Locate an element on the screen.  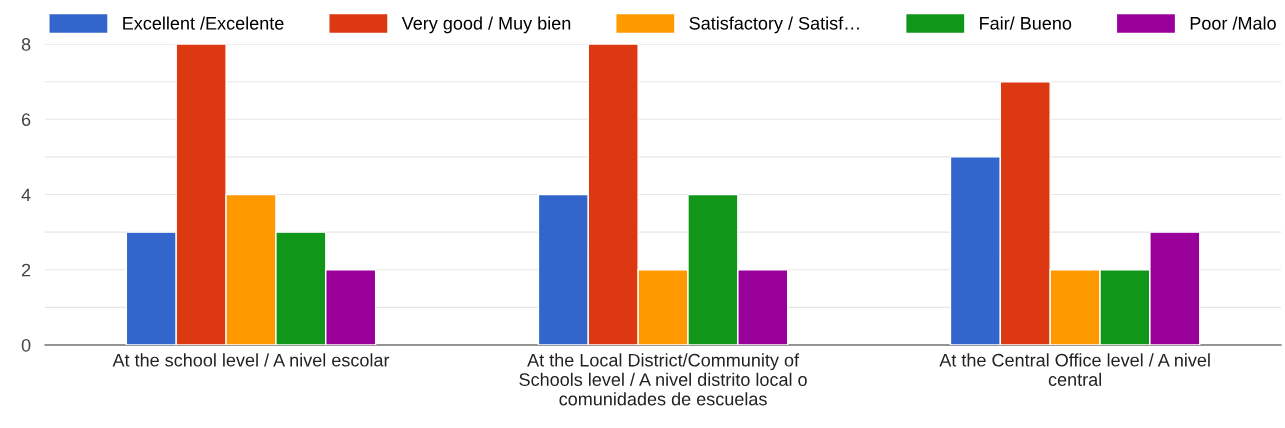
legend-label: Very good / Muy bien is located at coordinates (486, 25).